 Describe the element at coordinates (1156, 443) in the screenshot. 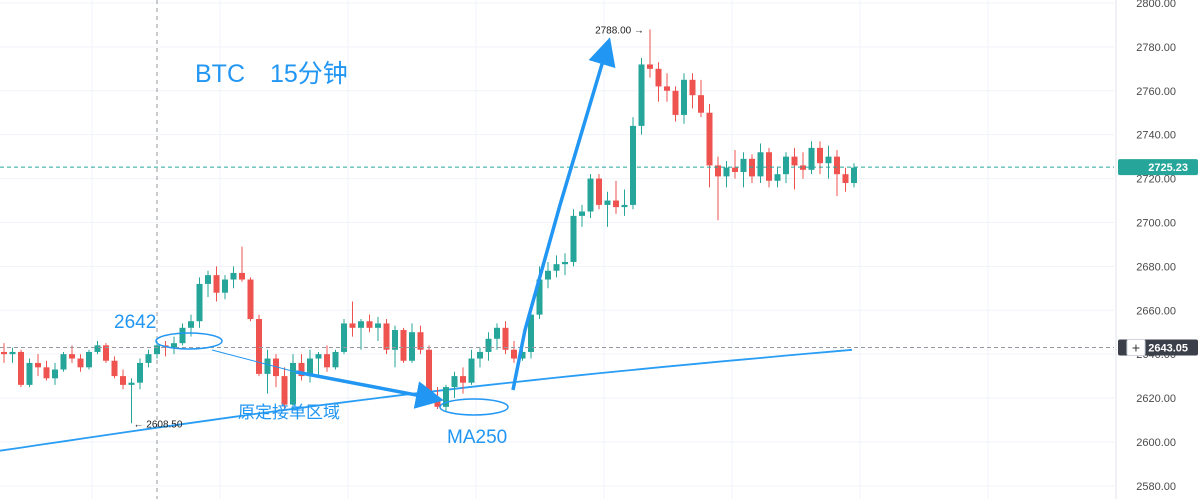

I see `y-tick-label: 2600.00` at that location.